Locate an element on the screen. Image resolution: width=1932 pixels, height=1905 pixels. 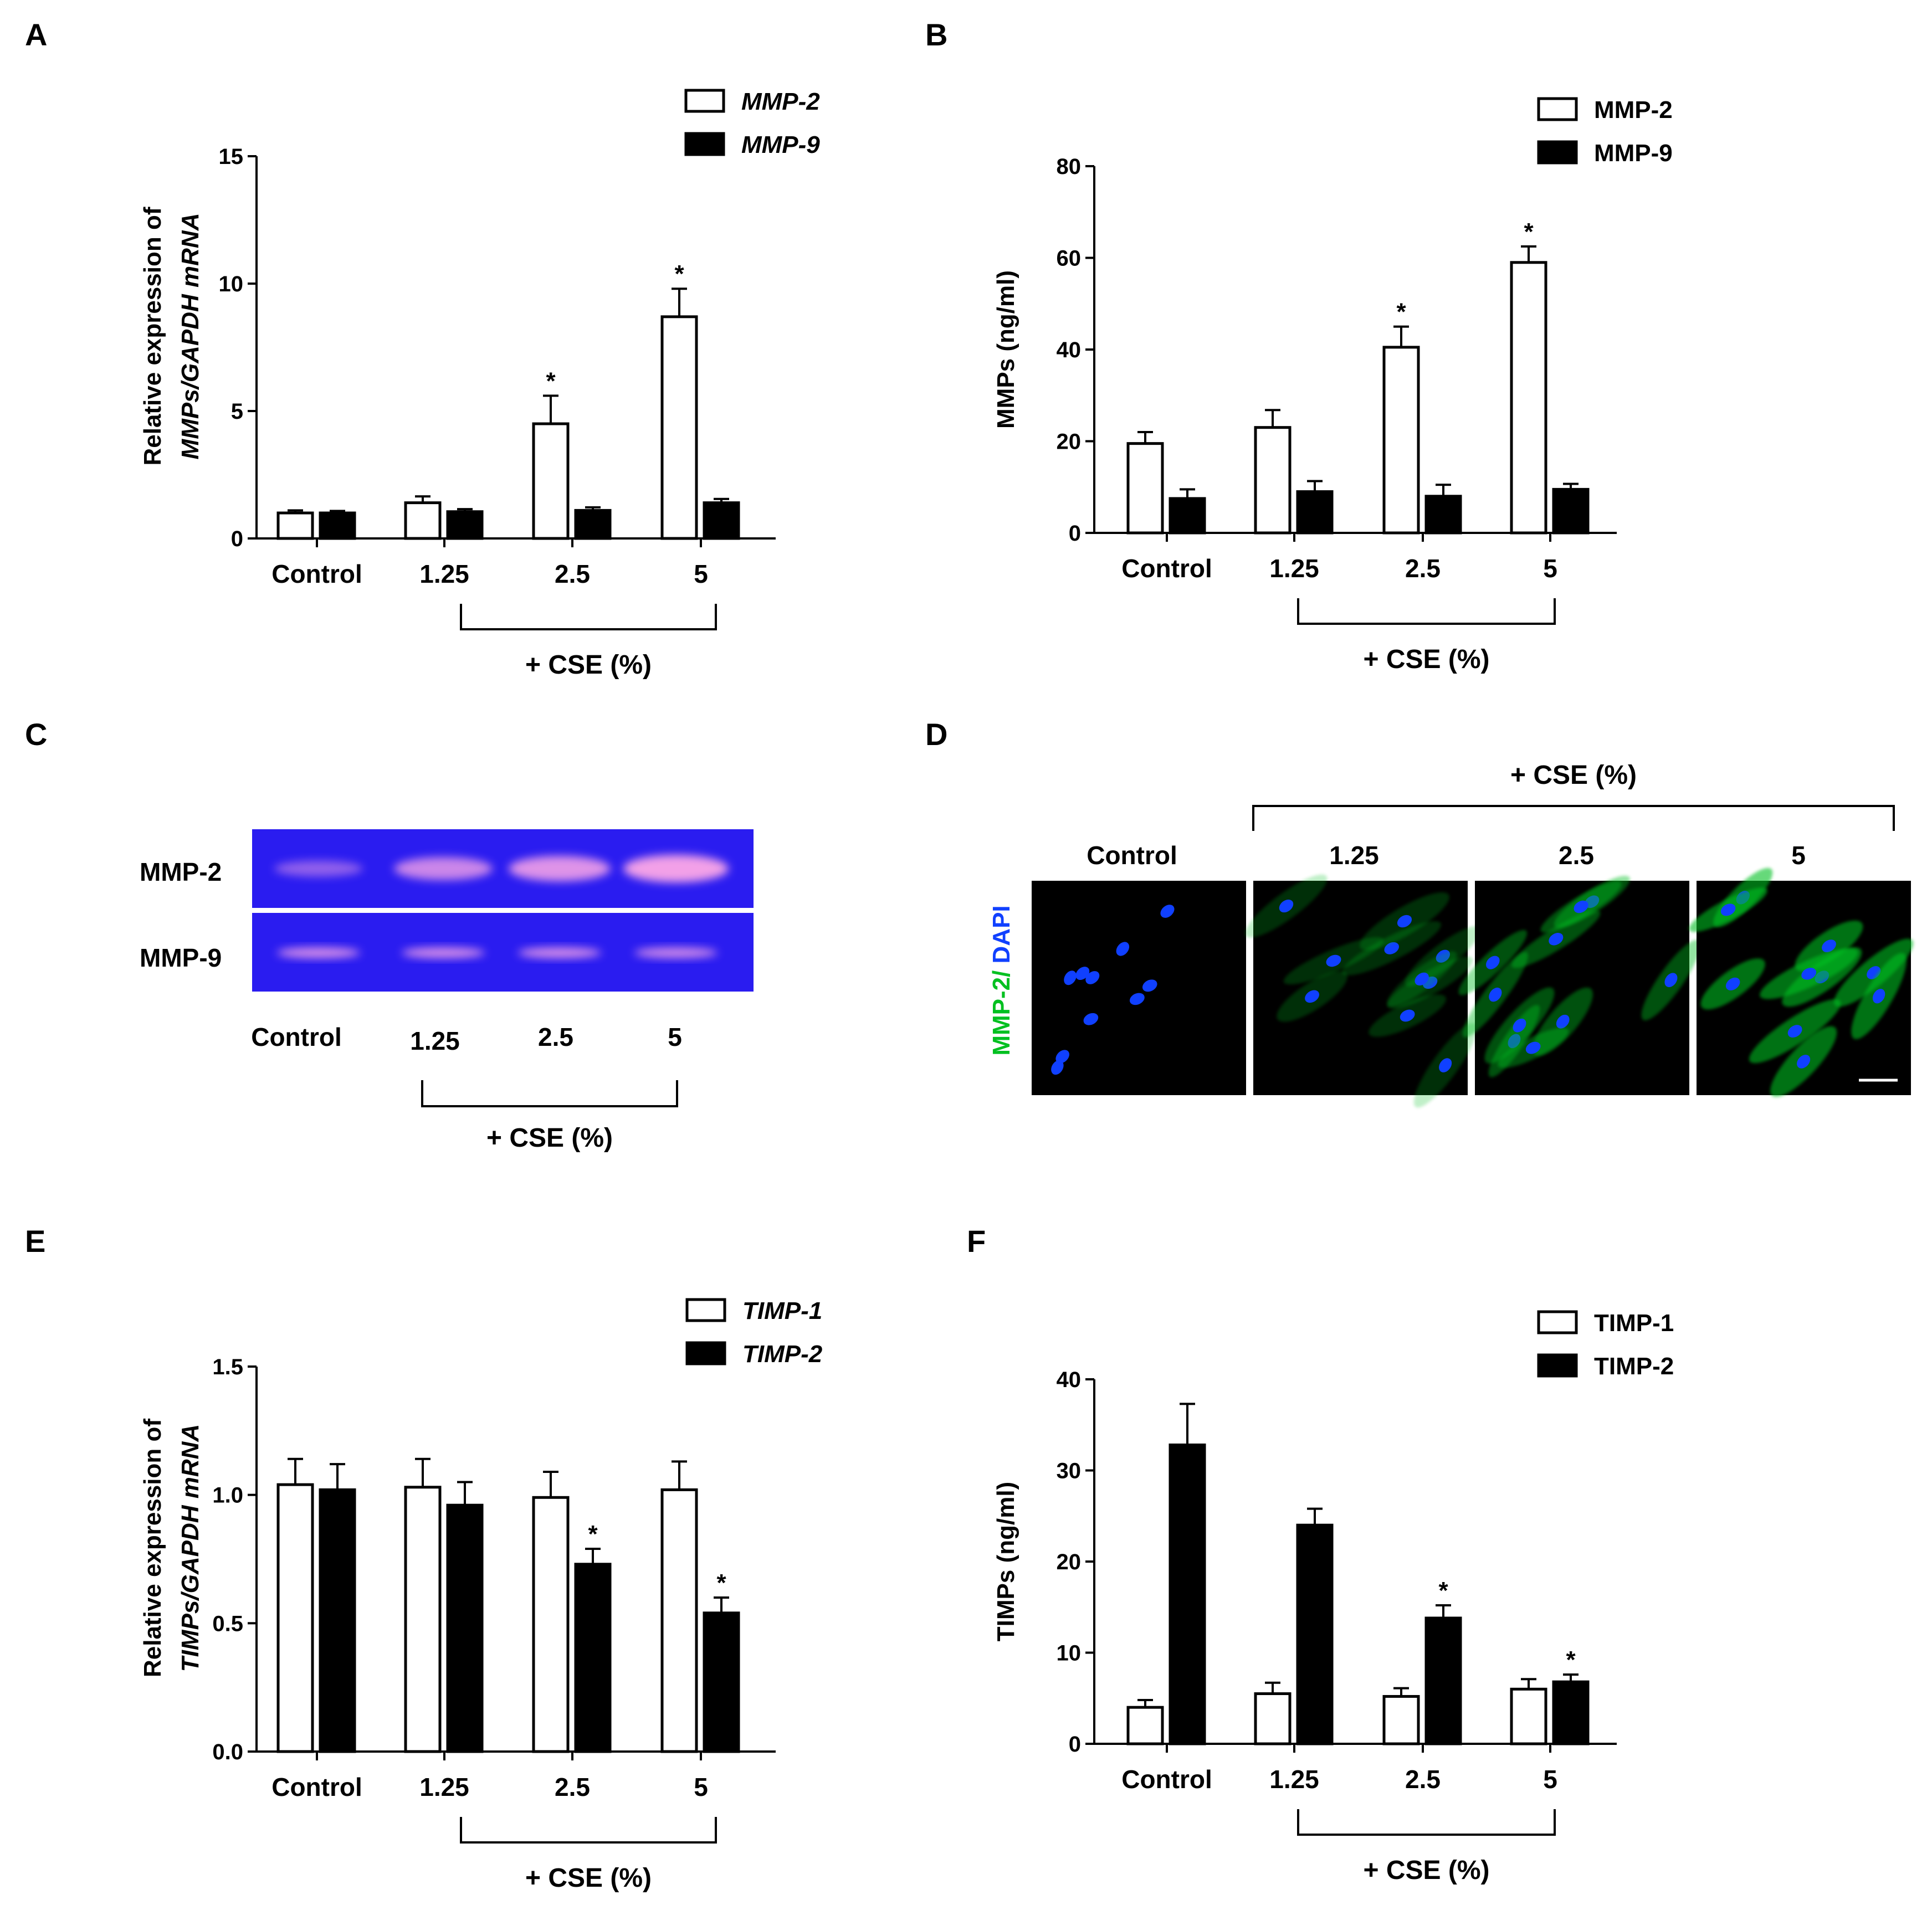
chart-a-ytick-label: 15 is located at coordinates (231, 157).